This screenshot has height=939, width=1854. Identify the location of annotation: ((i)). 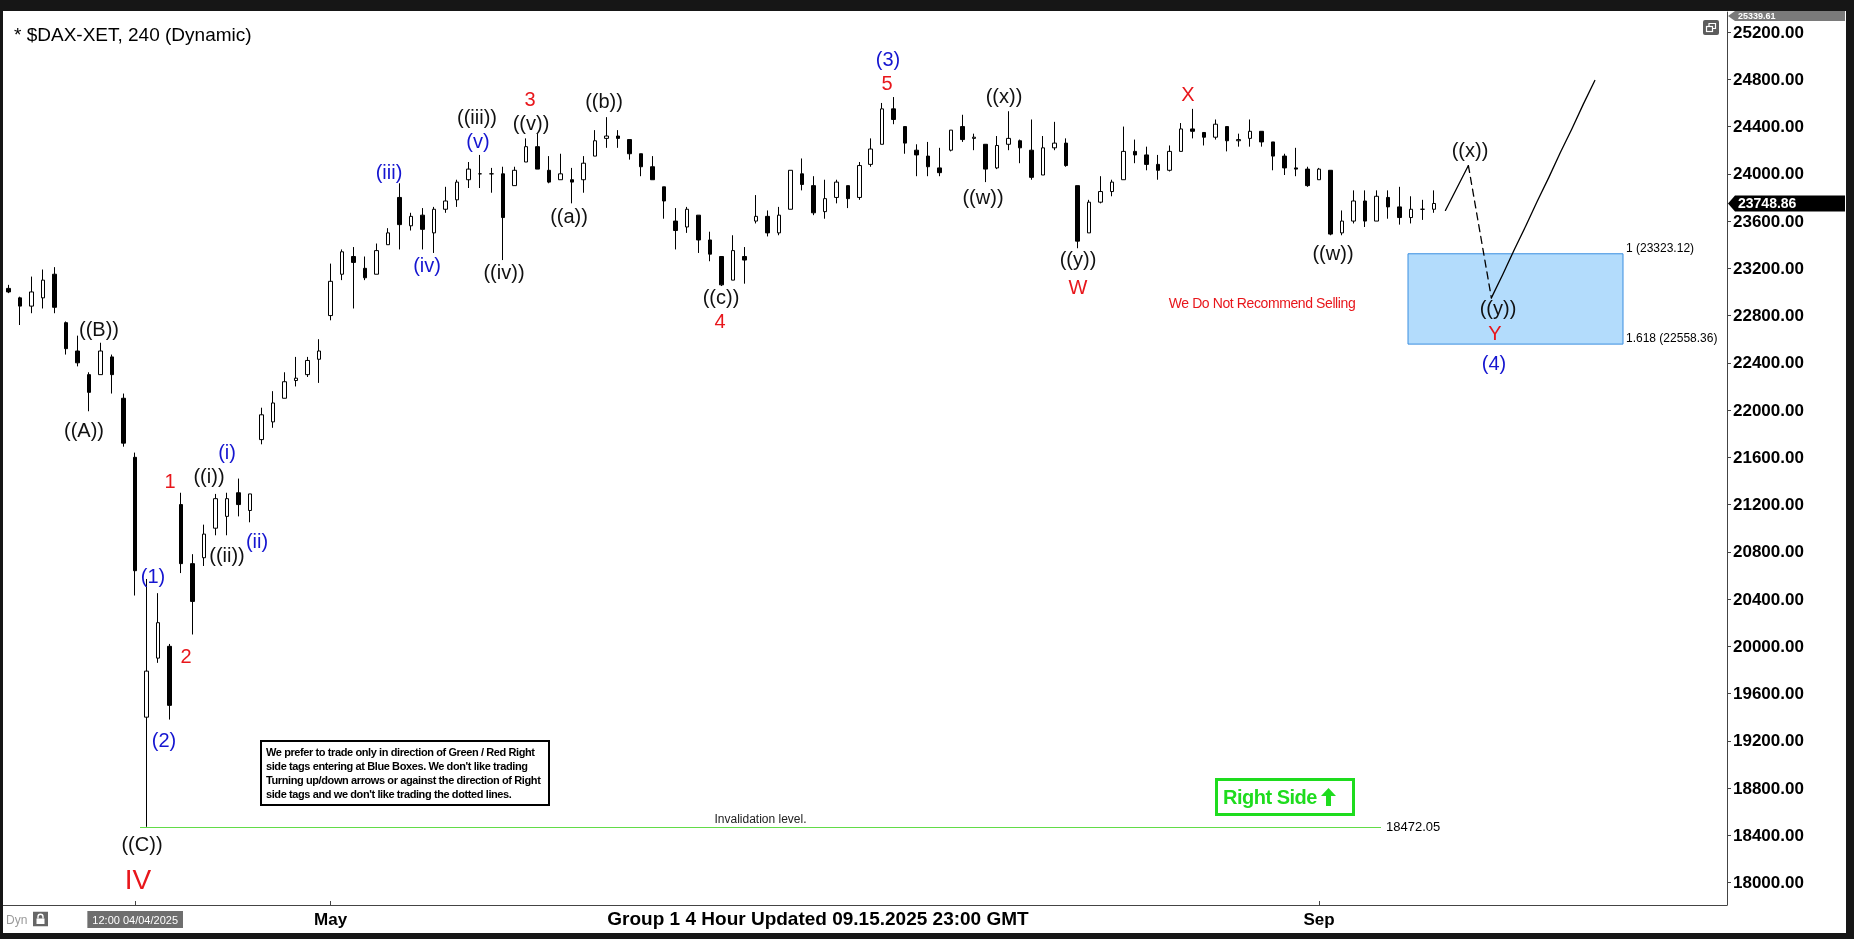
(209, 476).